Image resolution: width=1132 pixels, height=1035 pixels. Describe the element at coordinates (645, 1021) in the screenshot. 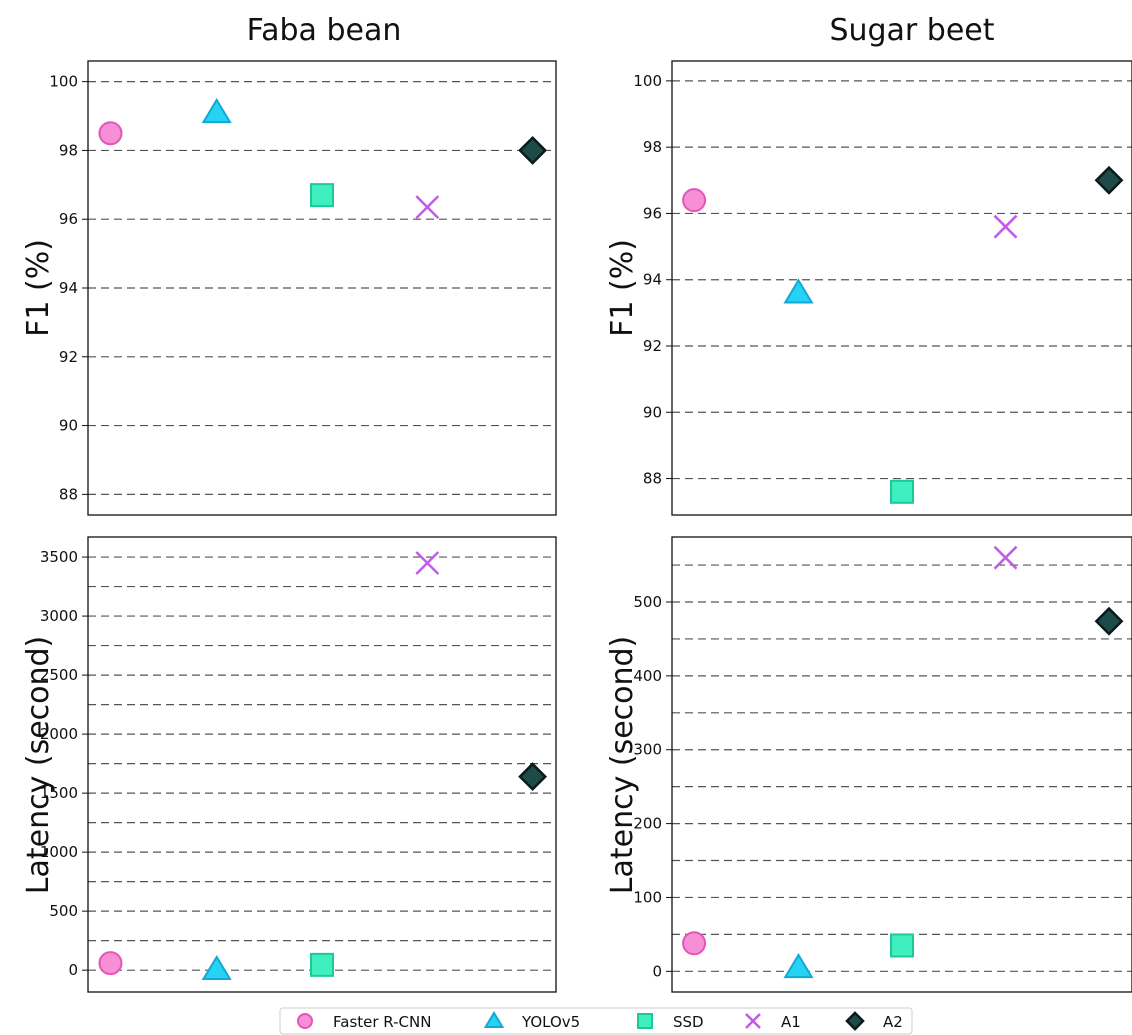

I see `legend-marker-ssd` at that location.